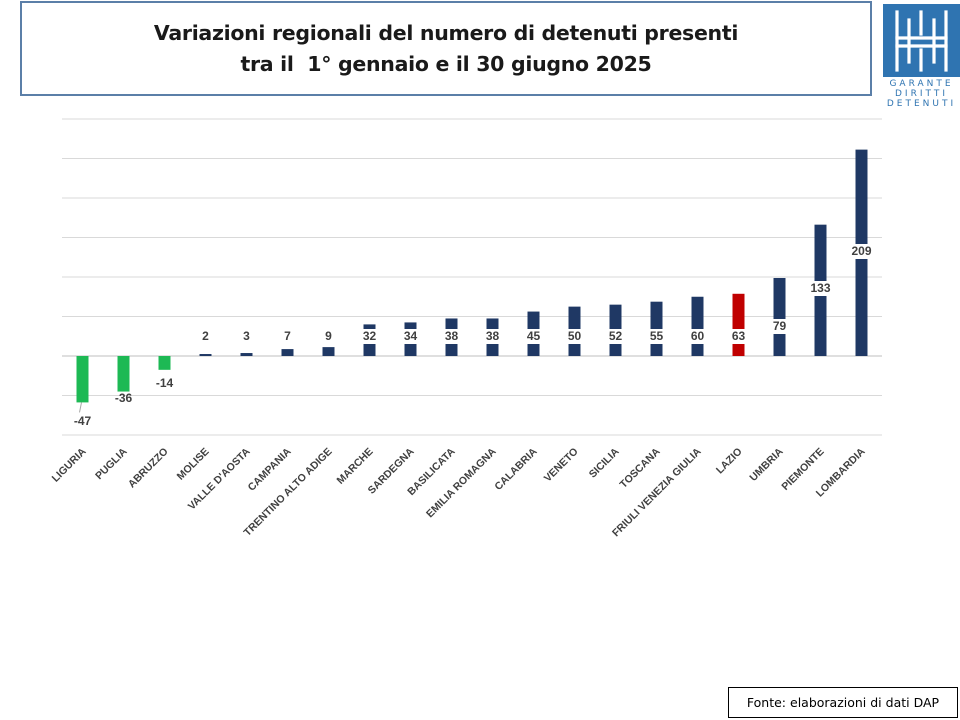 This screenshot has height=720, width=960. What do you see at coordinates (205, 336) in the screenshot?
I see `data-label: 2` at bounding box center [205, 336].